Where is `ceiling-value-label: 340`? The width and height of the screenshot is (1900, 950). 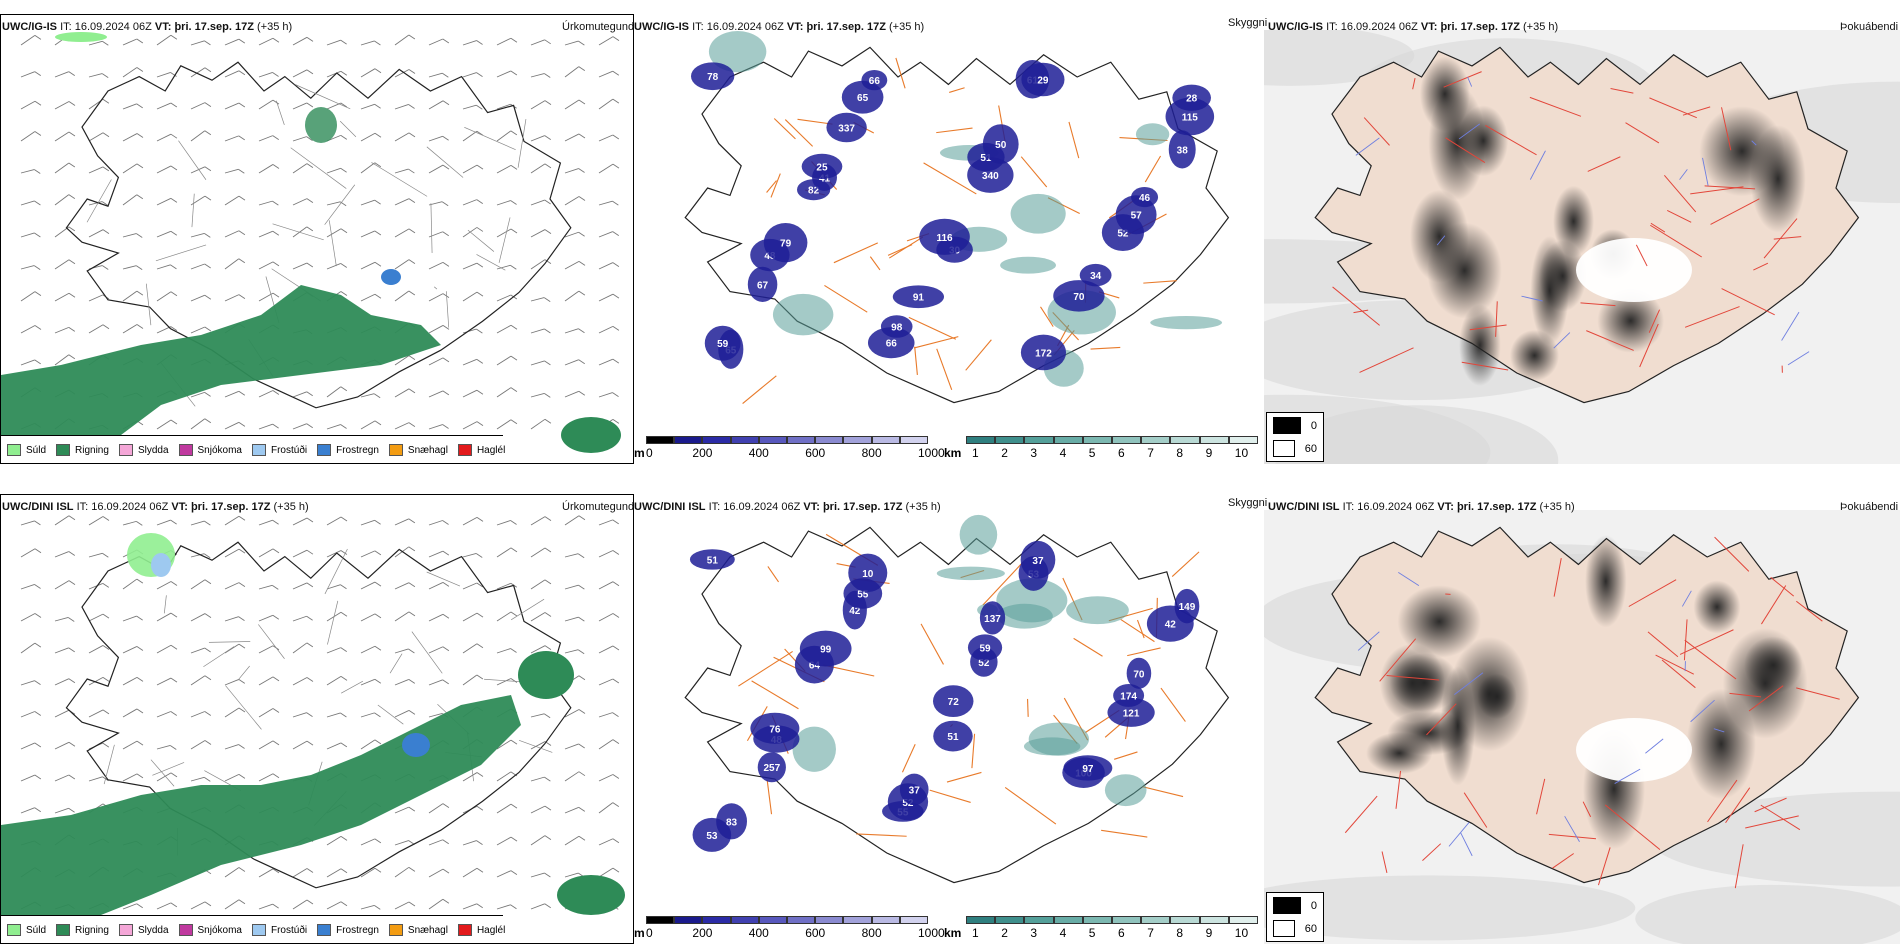
ceiling-value-label: 340 is located at coordinates (990, 176).